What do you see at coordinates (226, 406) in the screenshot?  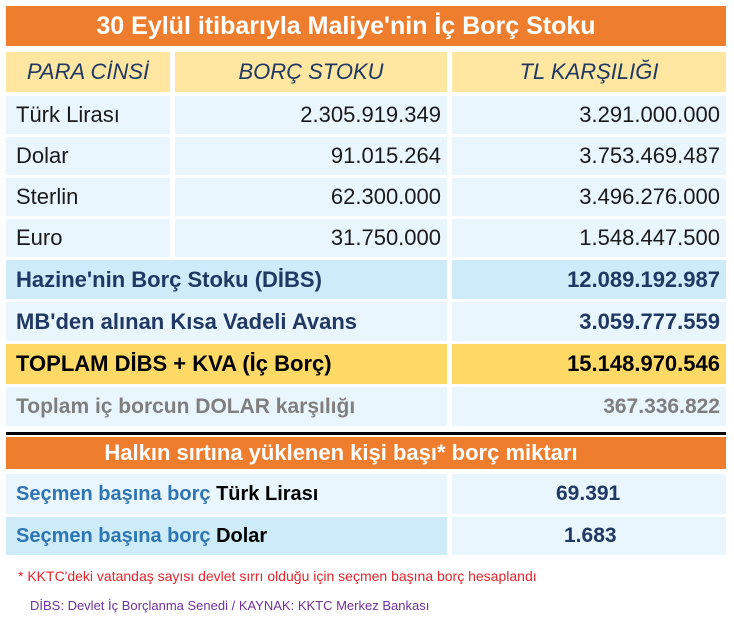 I see `summary-label: Toplam iç borcun DOLAR karşılığı` at bounding box center [226, 406].